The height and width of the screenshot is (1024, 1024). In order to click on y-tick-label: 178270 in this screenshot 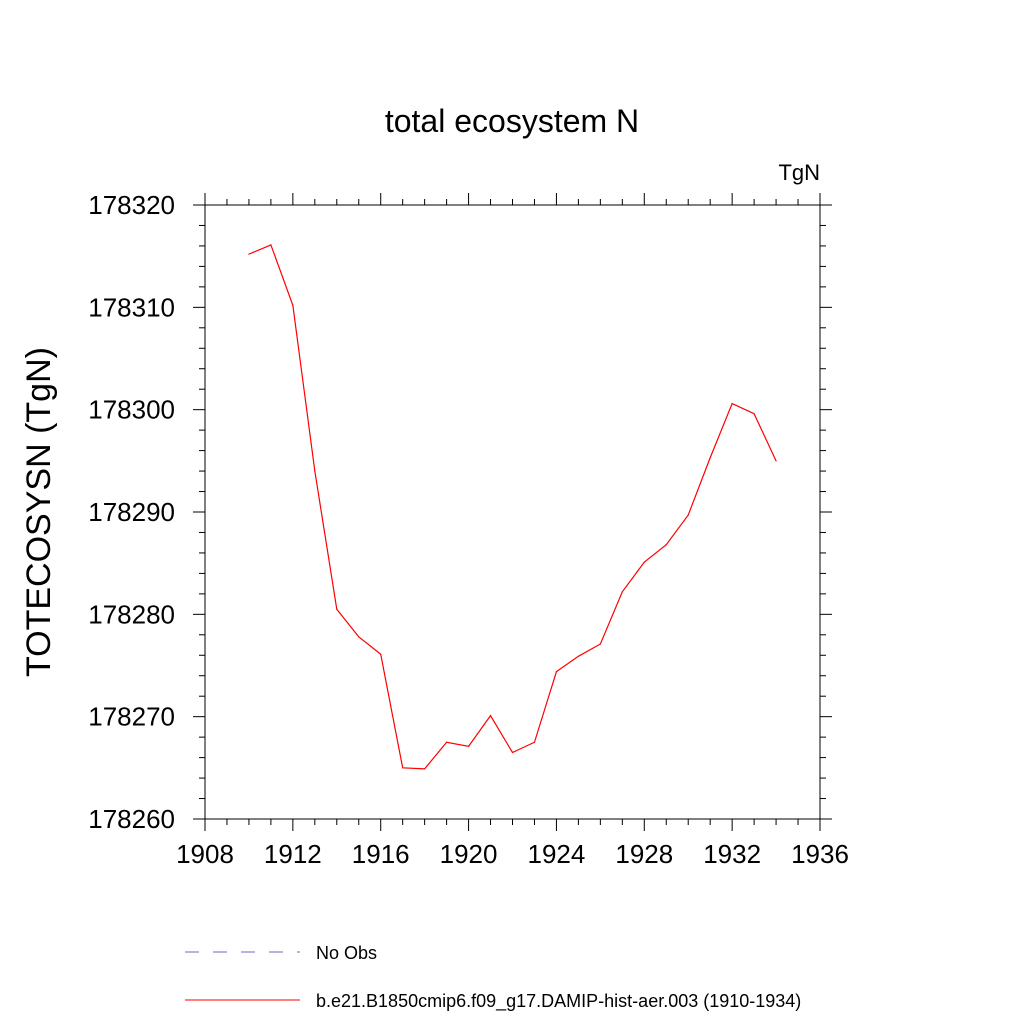, I will do `click(131, 717)`.